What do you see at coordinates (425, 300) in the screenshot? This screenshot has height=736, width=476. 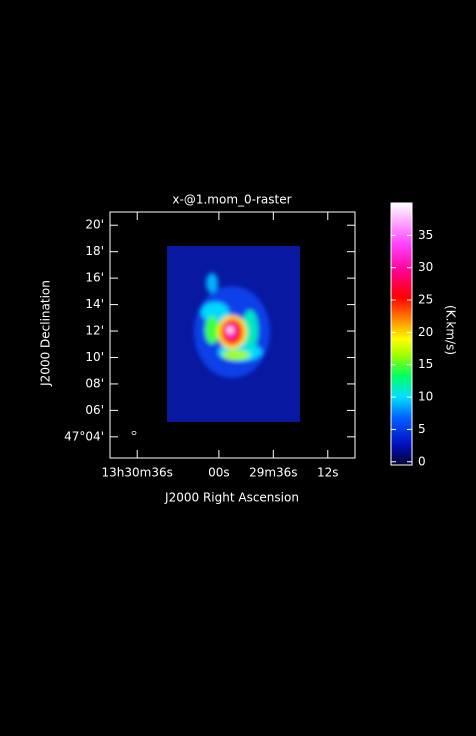 I see `colorbar-tick-label: 25` at bounding box center [425, 300].